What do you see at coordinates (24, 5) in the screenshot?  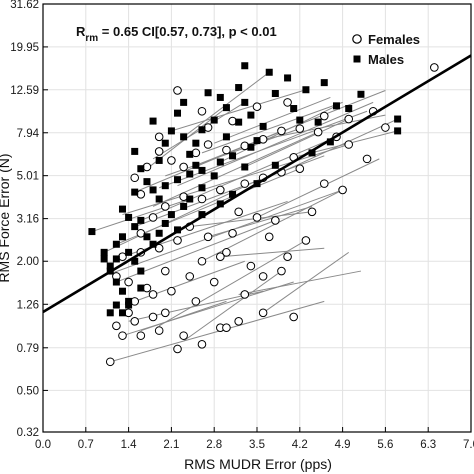 I see `y-tick-label: 31.62` at bounding box center [24, 5].